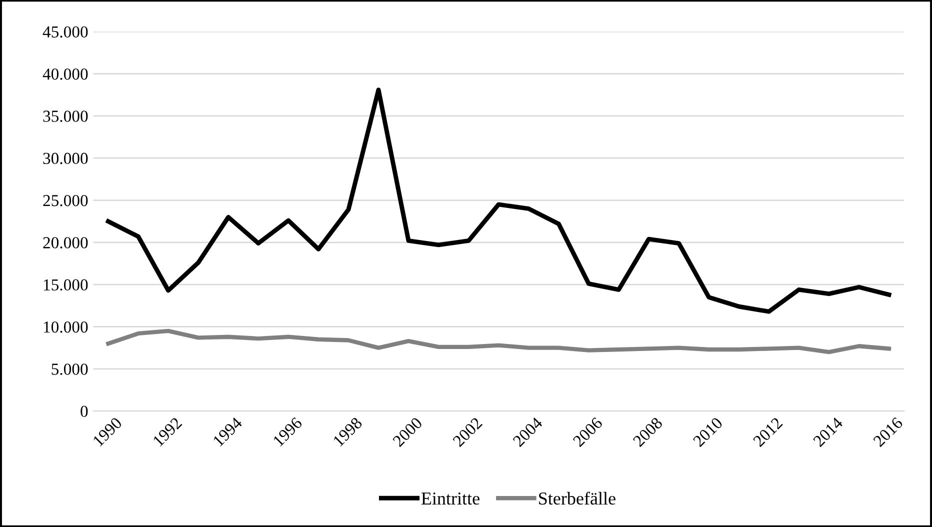 The image size is (932, 527). Describe the element at coordinates (70, 369) in the screenshot. I see `y-tick-label: 5.000` at that location.